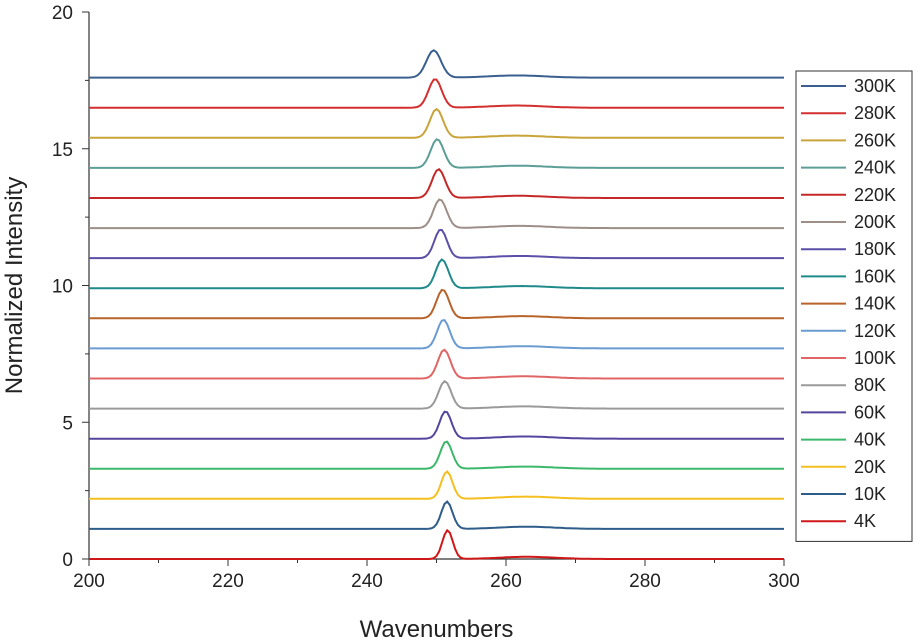 The width and height of the screenshot is (918, 644). What do you see at coordinates (870, 494) in the screenshot?
I see `legend-label: 10K` at bounding box center [870, 494].